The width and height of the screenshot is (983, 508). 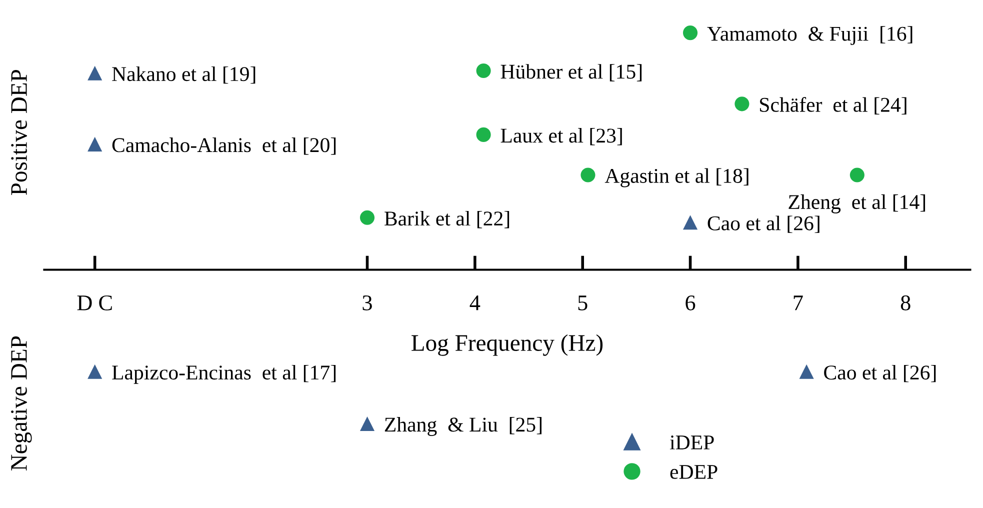 What do you see at coordinates (447, 219) in the screenshot?
I see `annotation: Barik et al [22]` at bounding box center [447, 219].